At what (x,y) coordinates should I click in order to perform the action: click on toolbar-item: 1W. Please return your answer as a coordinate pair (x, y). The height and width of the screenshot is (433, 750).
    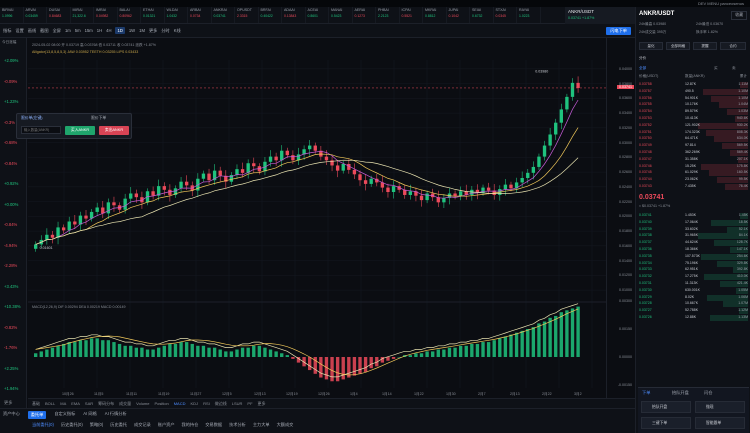
    Looking at the image, I should click on (132, 30).